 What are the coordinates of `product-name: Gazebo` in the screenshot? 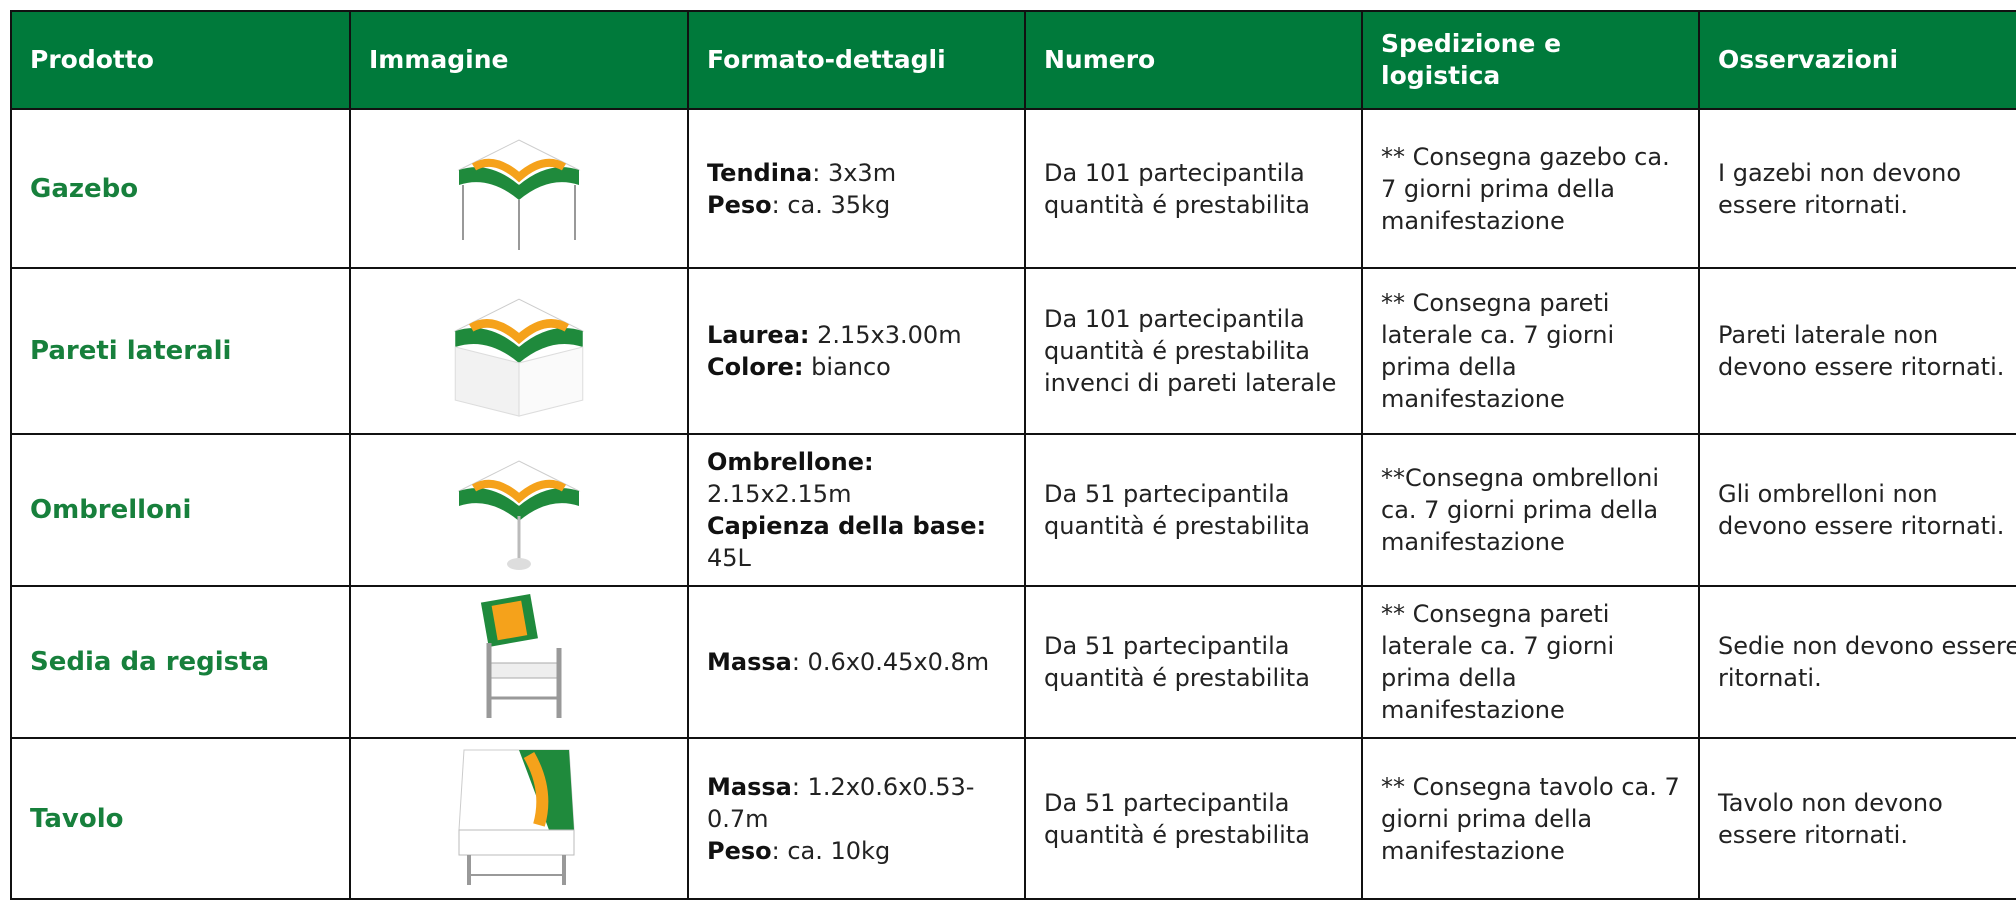 It's located at (180, 188).